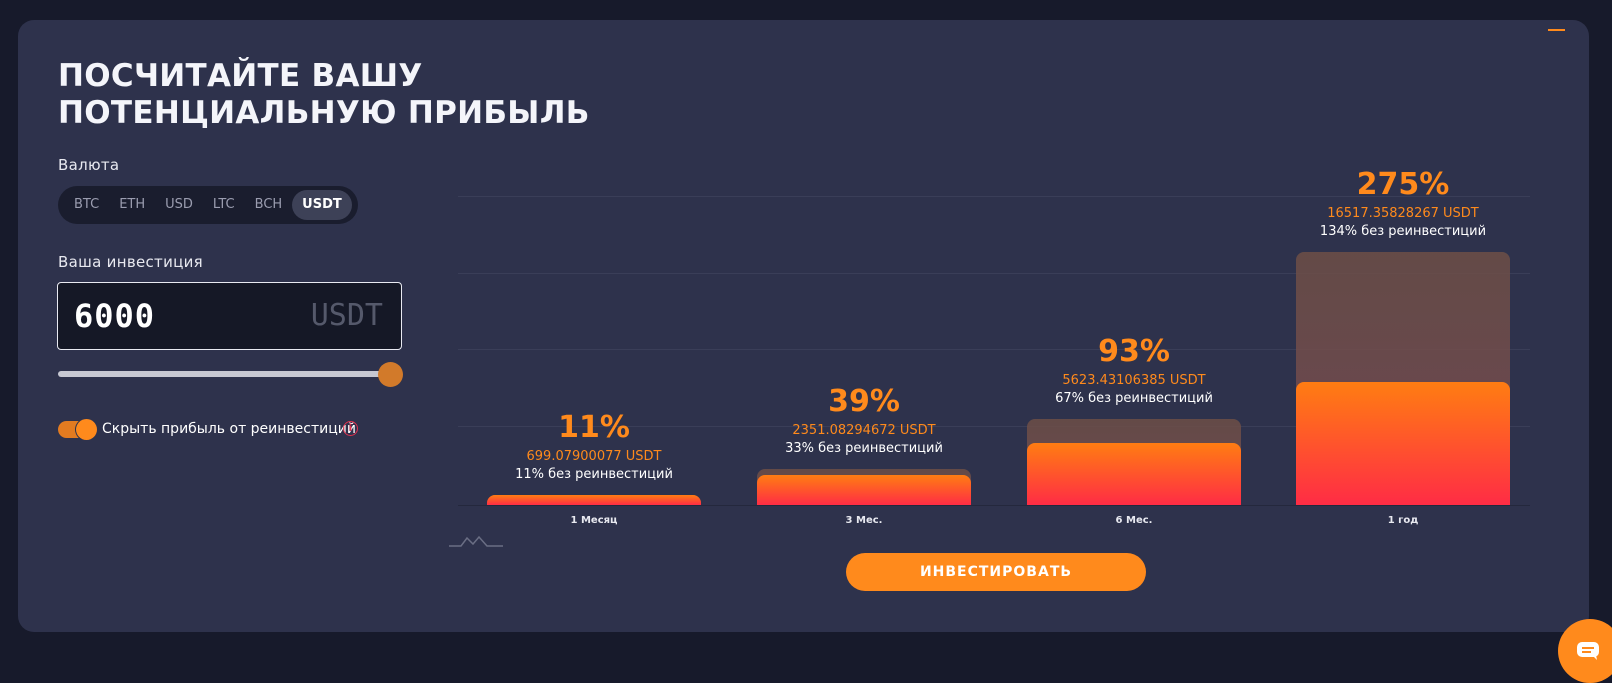  I want to click on currency-selector: BTC ETH USD LTC BCH USDT, so click(208, 205).